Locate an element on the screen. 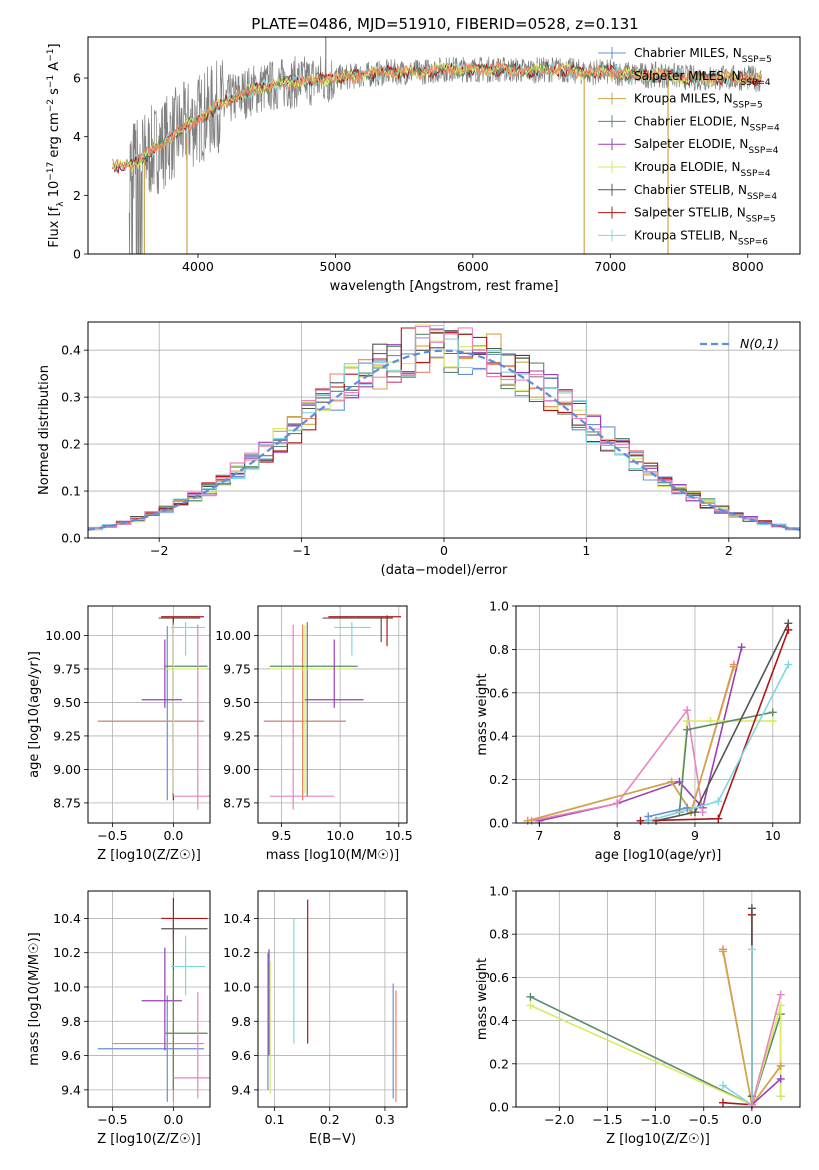 This screenshot has height=1170, width=819. mass-vs-ebv-panel: 0.1 0.2 0.3 9.4 9.6 9.8 10.0 10.2 10.4 E(B−V) is located at coordinates (315, 1018).